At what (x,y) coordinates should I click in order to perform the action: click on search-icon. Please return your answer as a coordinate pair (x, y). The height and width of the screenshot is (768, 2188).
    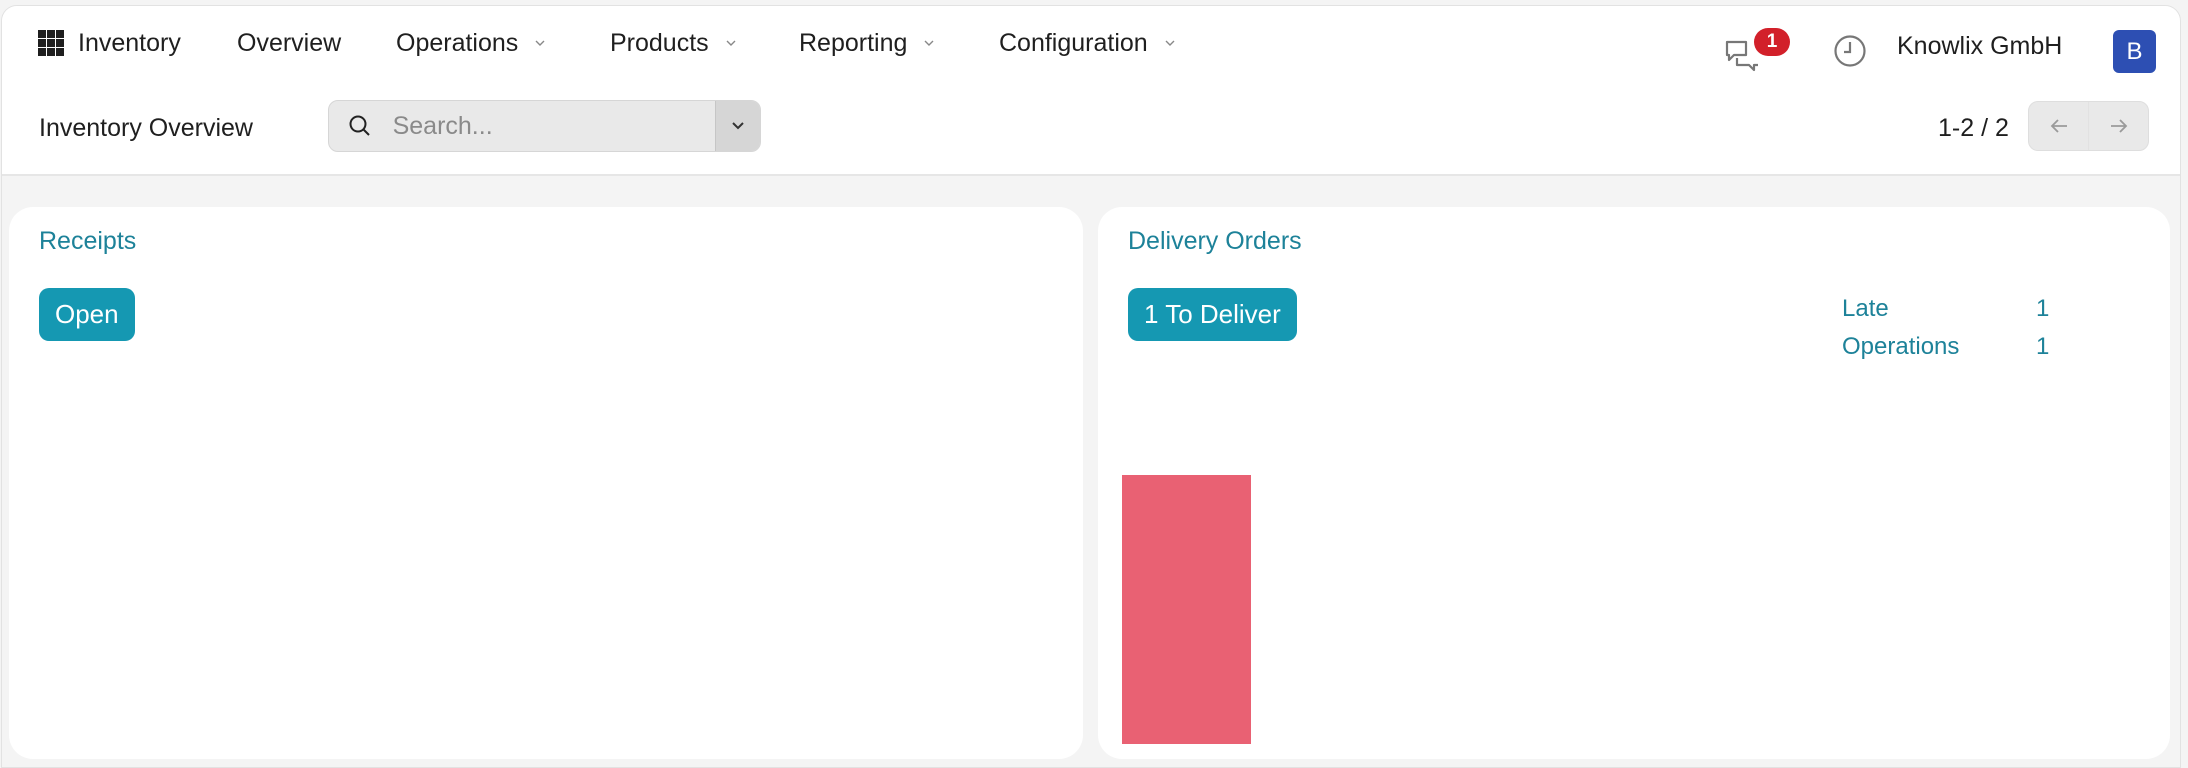
    Looking at the image, I should click on (352, 126).